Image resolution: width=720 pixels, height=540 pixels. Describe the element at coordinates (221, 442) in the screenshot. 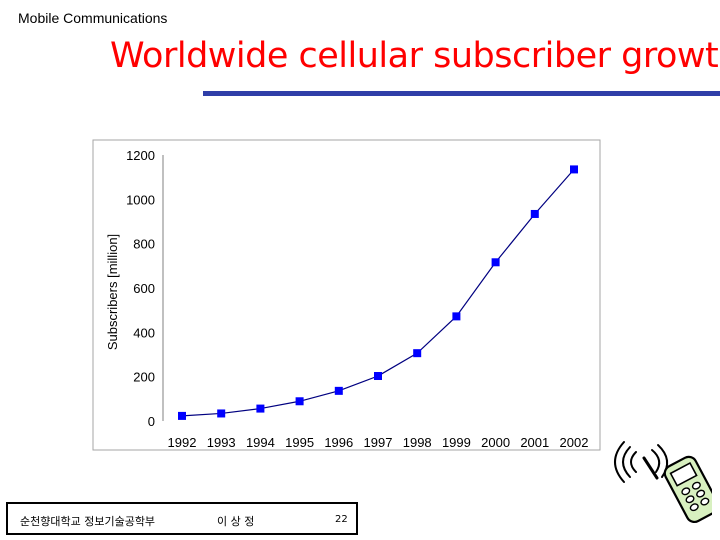

I see `x-tick-label: 1993` at that location.